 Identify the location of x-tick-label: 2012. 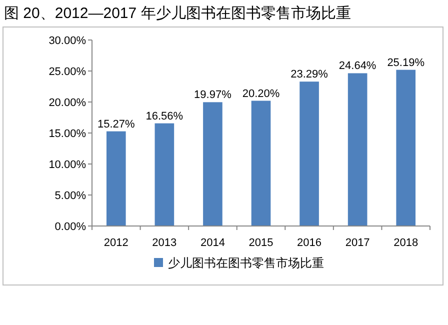
(116, 243).